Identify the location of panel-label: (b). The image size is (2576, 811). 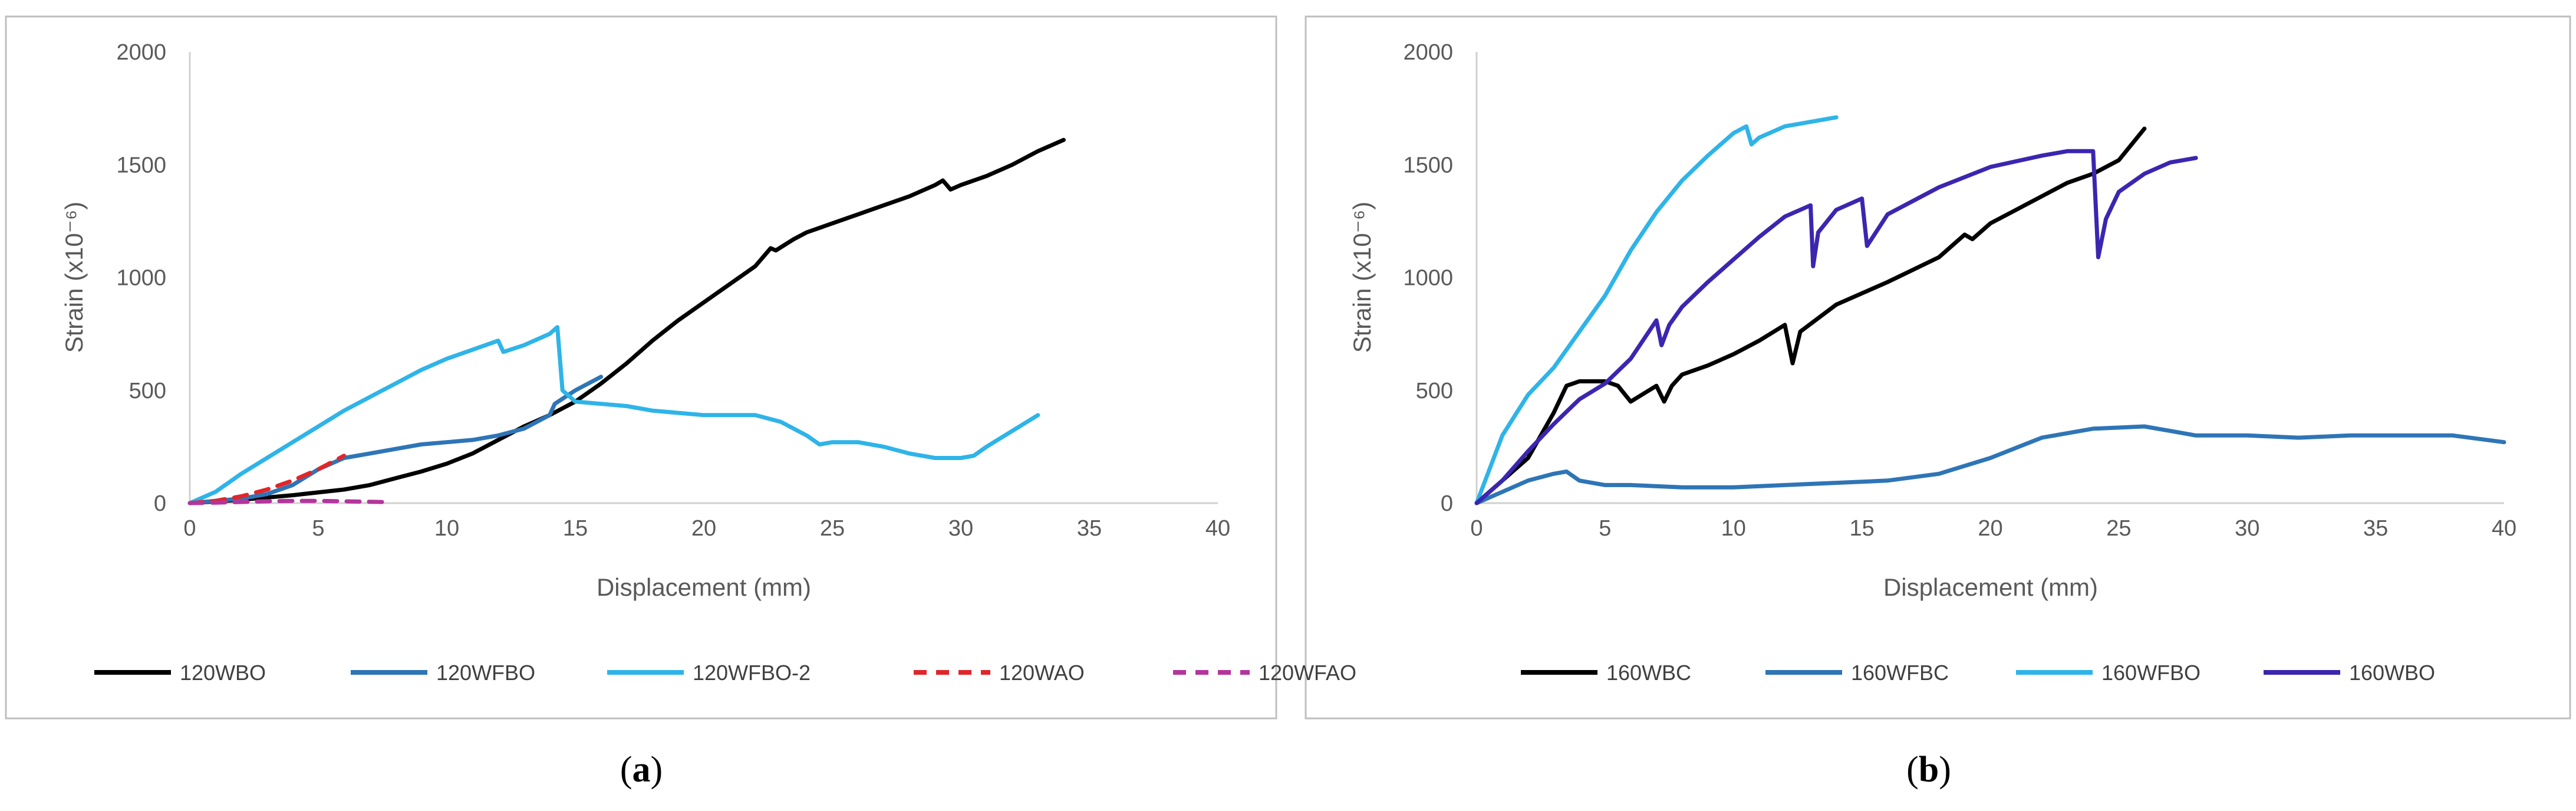
(1928, 770).